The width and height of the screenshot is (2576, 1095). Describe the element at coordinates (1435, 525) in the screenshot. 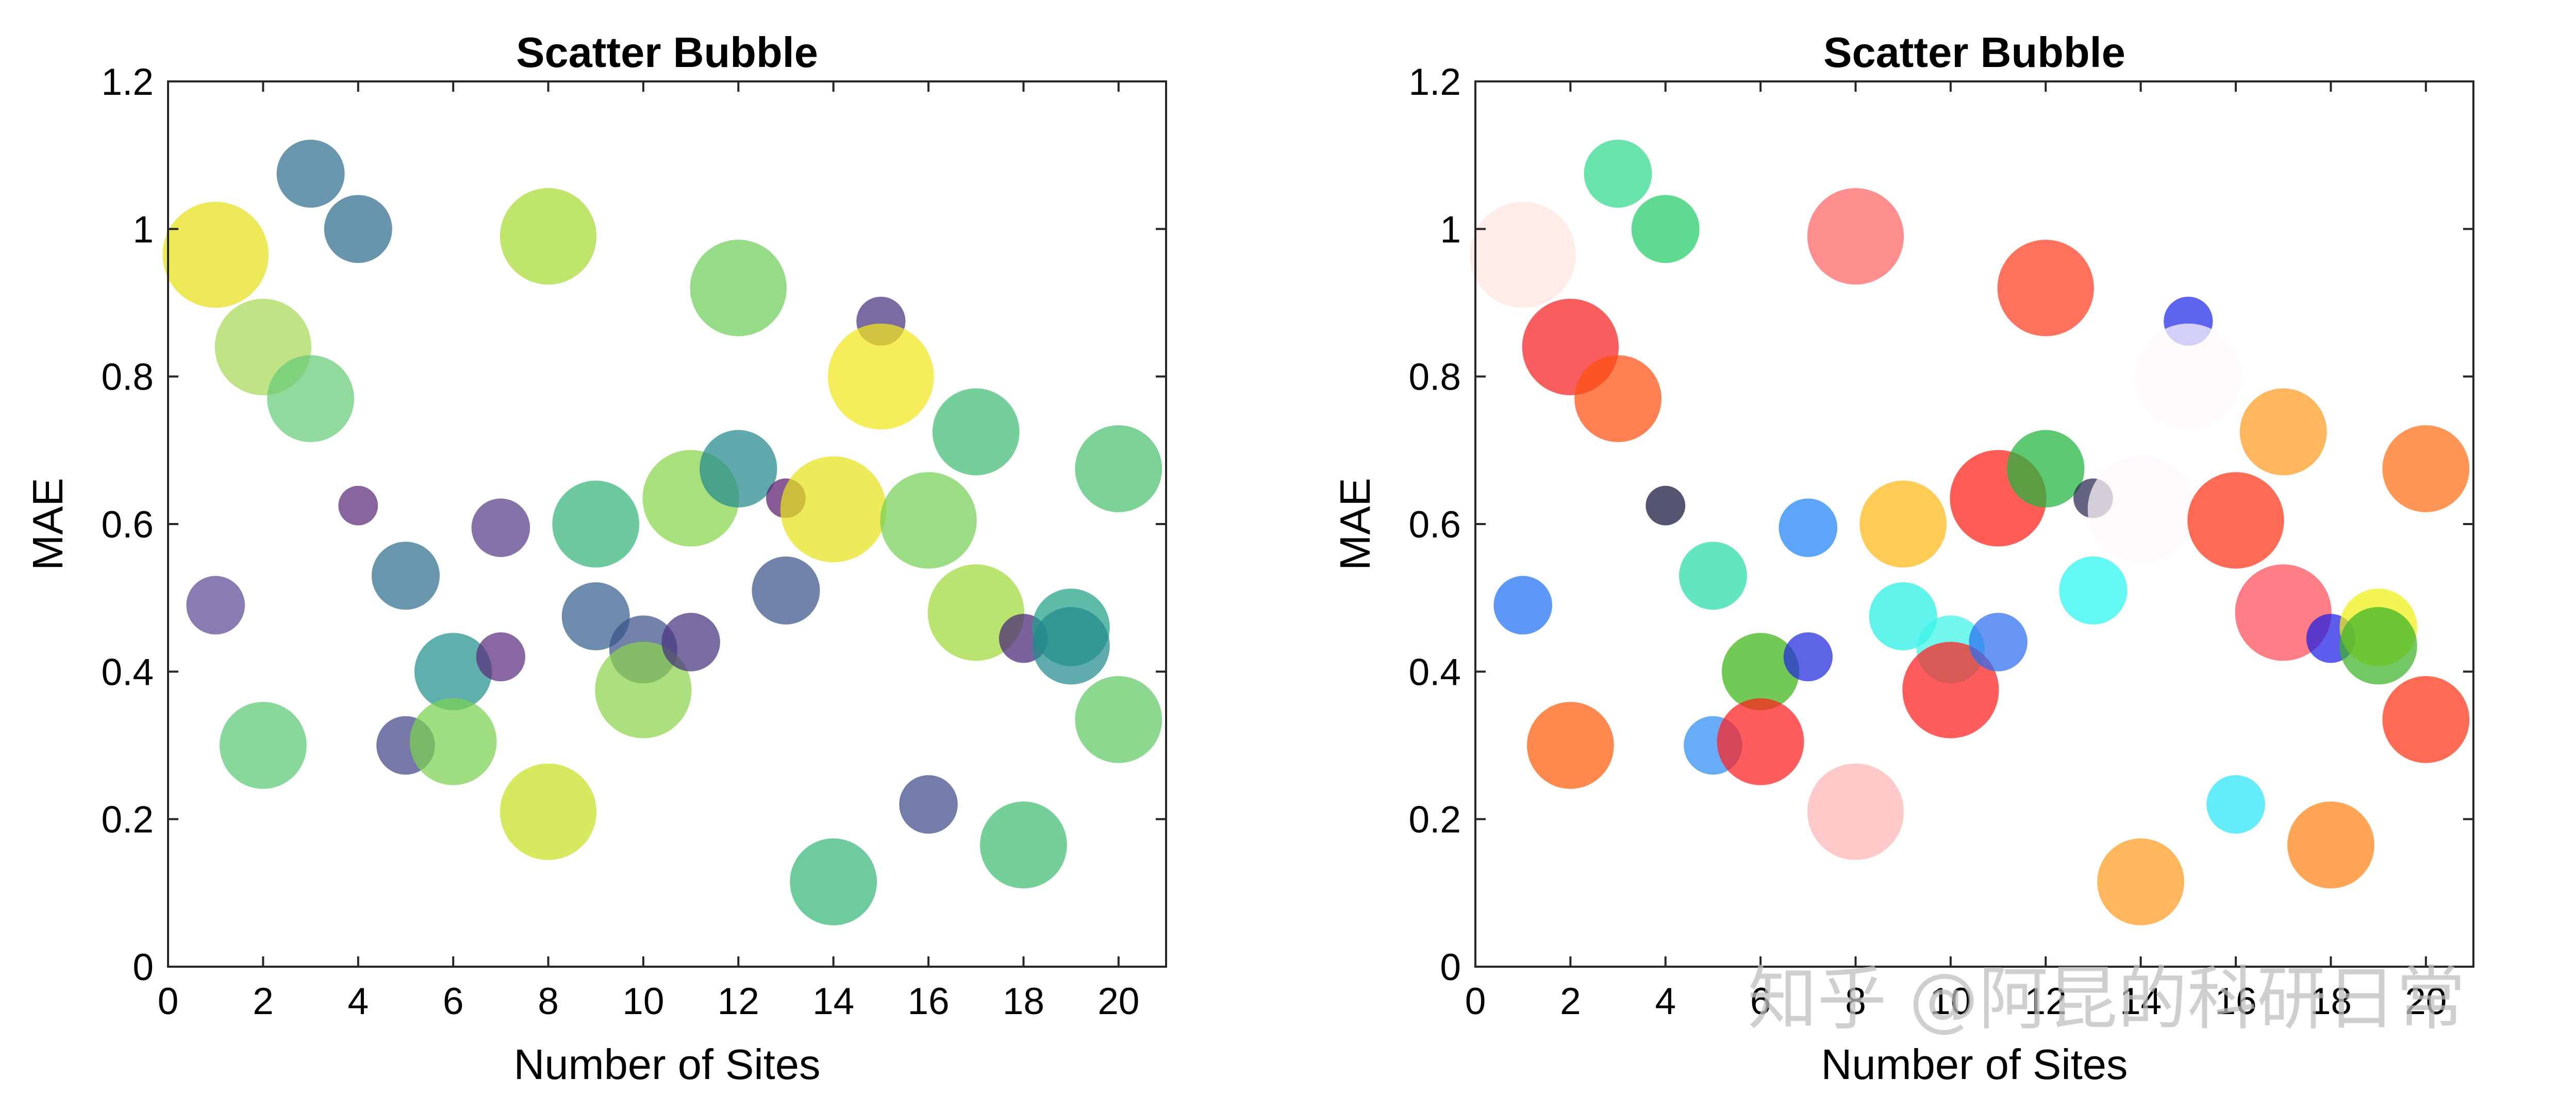

I see `right-chart-y-tick-label-0.6: 0.6` at that location.